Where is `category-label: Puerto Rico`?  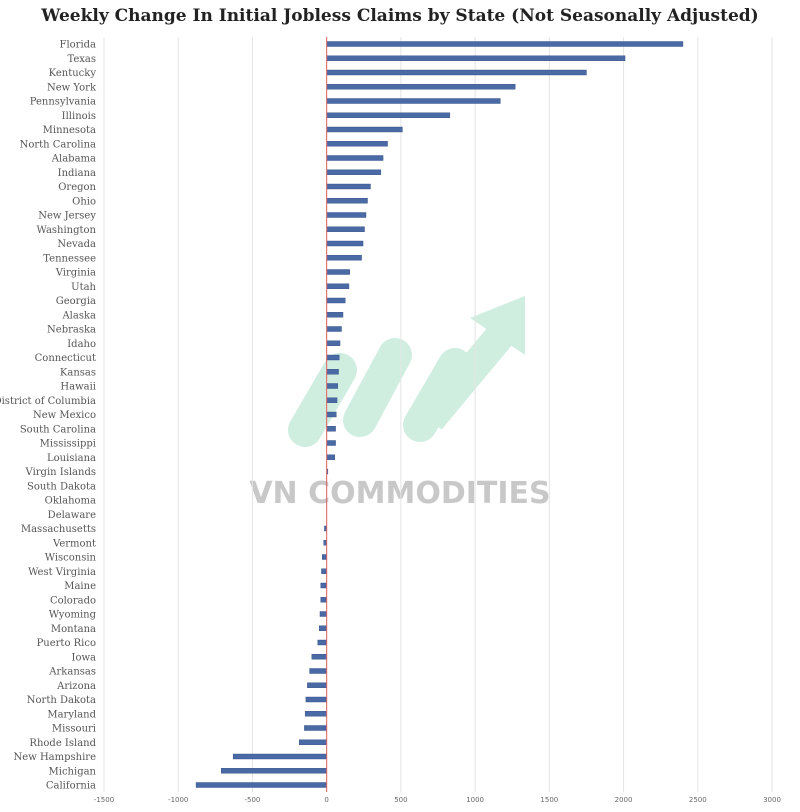 category-label: Puerto Rico is located at coordinates (66, 643).